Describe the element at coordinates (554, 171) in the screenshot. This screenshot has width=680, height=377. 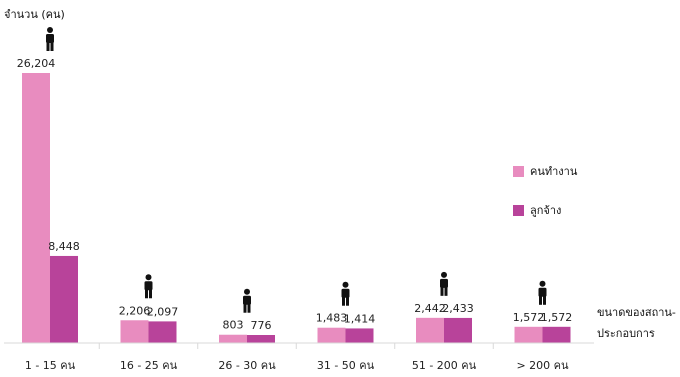
I see `legend-label-workers: คนทำงาน` at that location.